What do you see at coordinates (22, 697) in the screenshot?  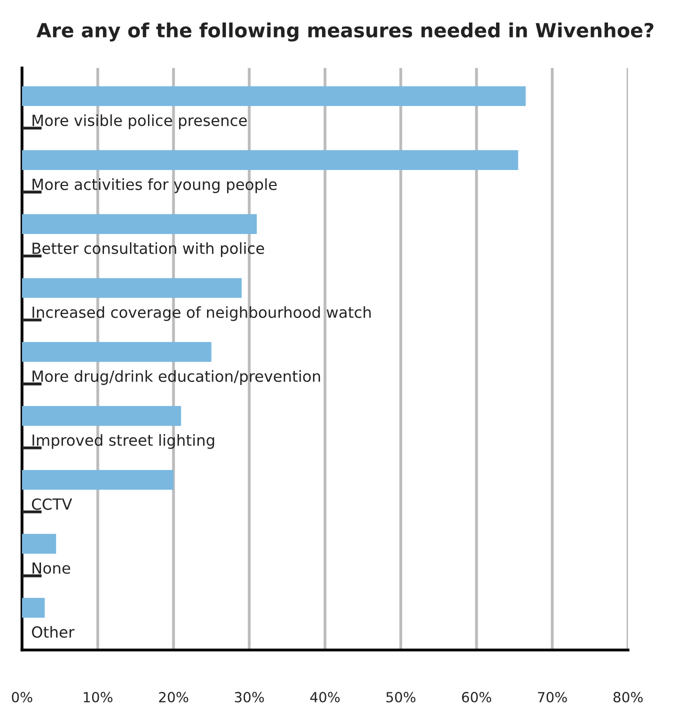 I see `x-tick-label: 0%` at bounding box center [22, 697].